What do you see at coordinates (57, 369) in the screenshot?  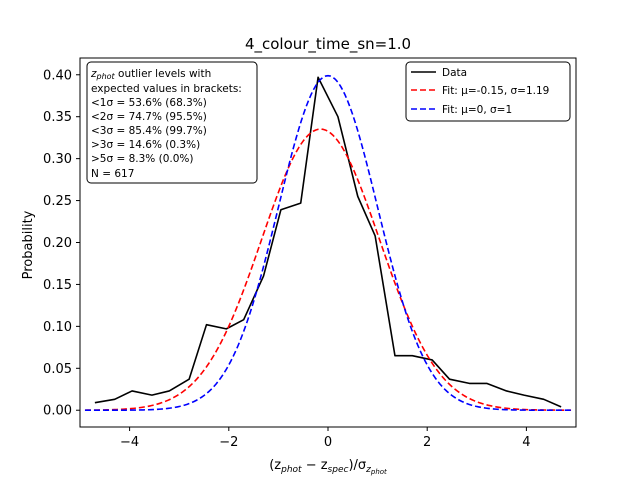 I see `y-tick-label: 0.05` at bounding box center [57, 369].